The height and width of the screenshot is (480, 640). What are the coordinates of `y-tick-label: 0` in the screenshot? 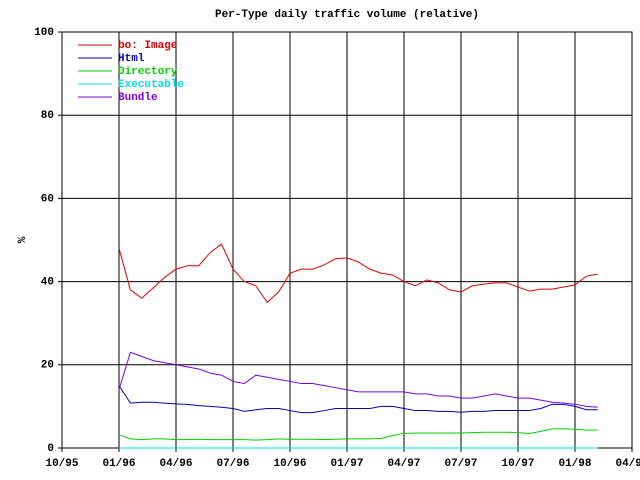 It's located at (50, 449).